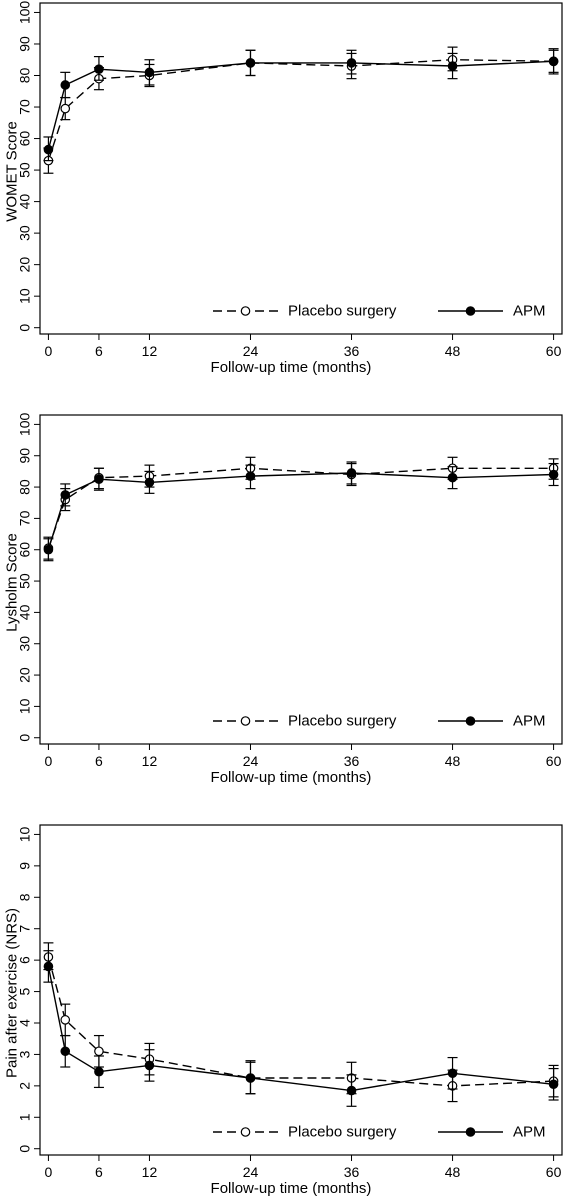 This screenshot has width=565, height=1200. I want to click on y-tick-label: 5, so click(25, 991).